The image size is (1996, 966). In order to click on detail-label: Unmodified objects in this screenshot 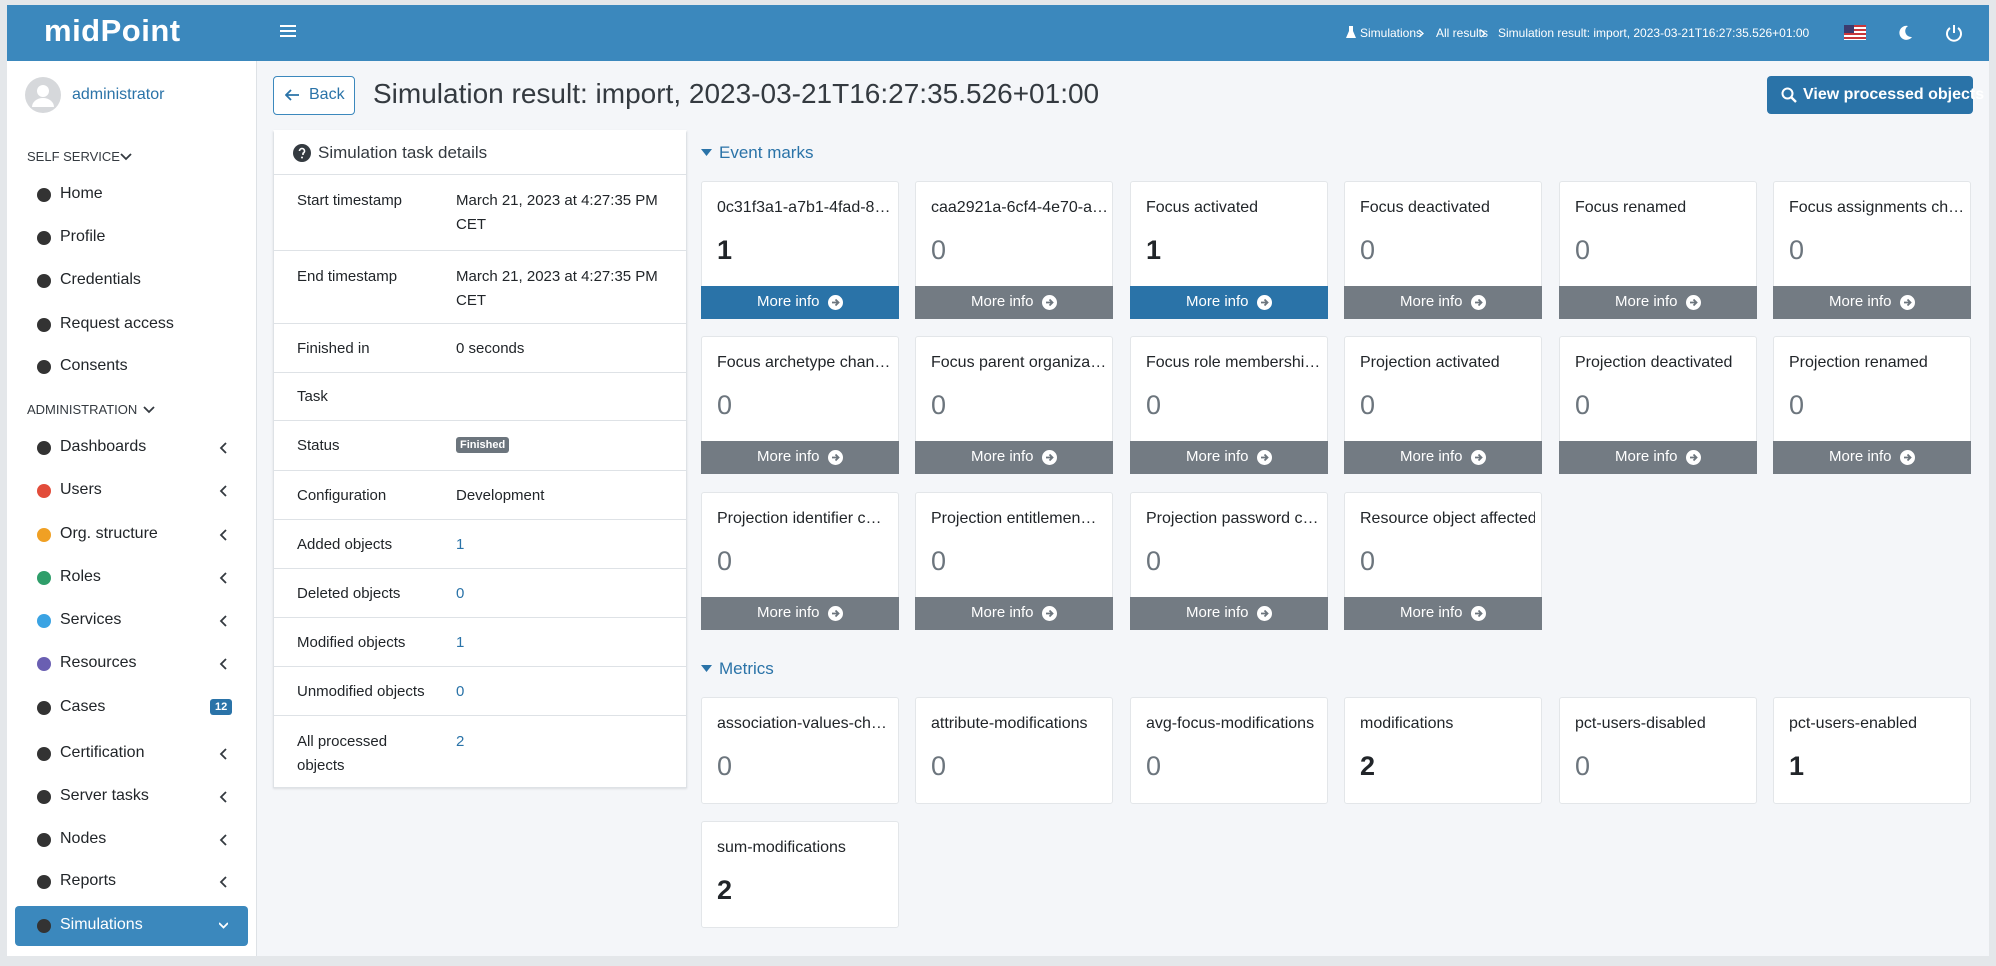, I will do `click(361, 691)`.